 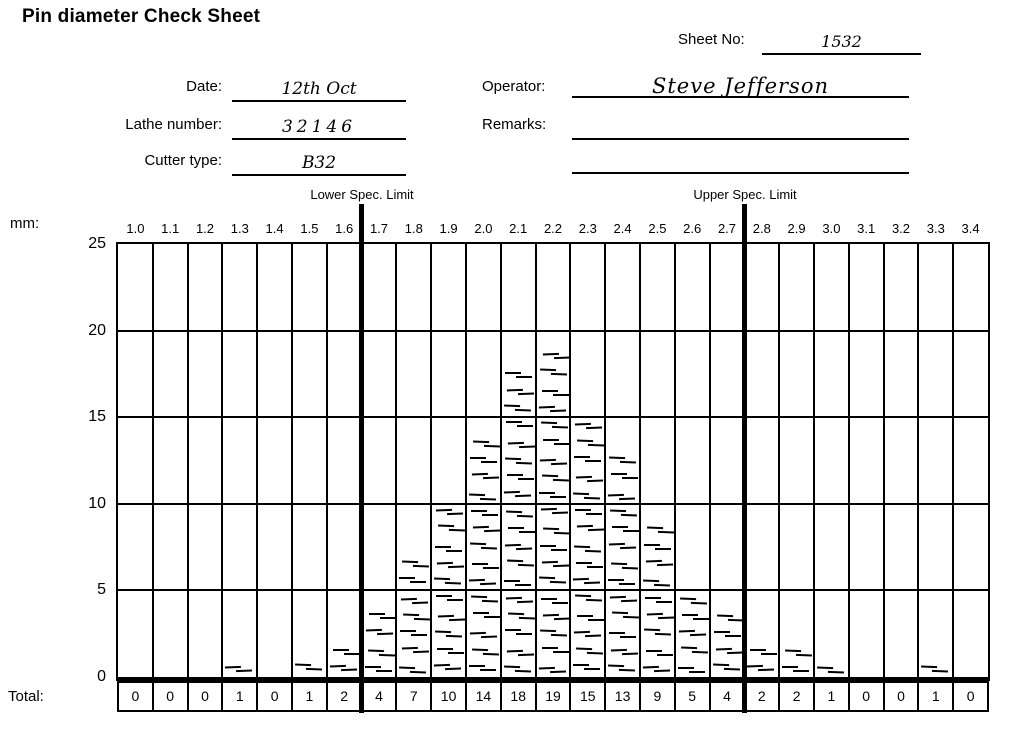 I want to click on total-cell: 4, so click(x=727, y=696).